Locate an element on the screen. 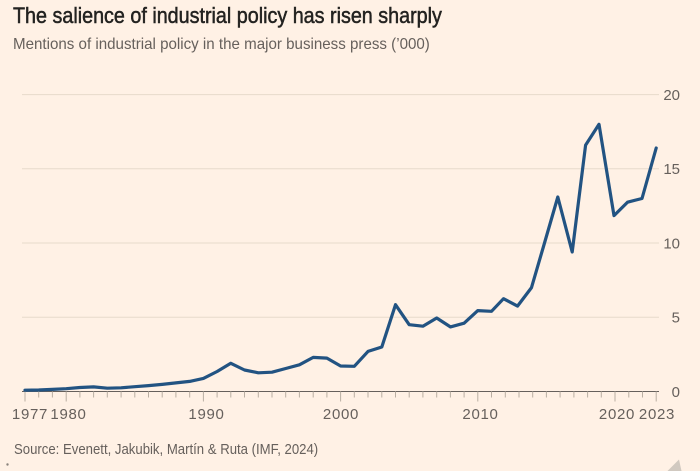 This screenshot has width=700, height=471. svg-text: 1980 is located at coordinates (68, 414).